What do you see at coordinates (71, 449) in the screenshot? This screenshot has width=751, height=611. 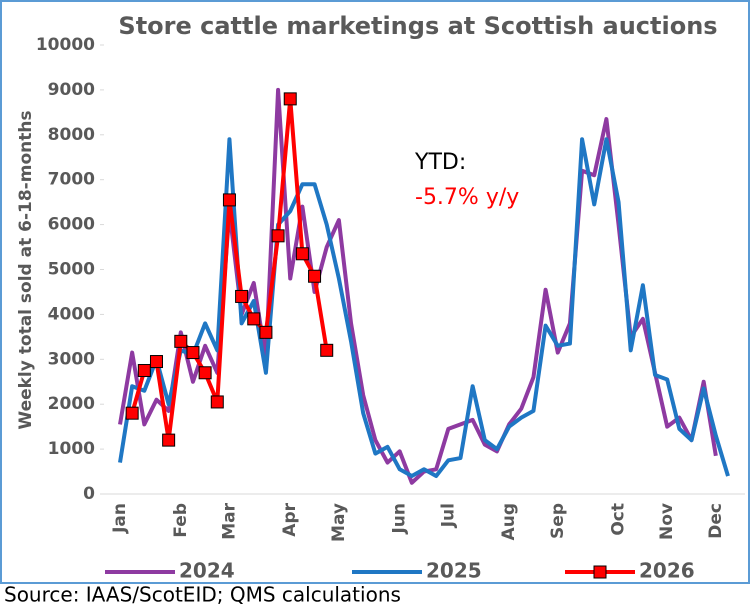 I see `y-tick-label: 1000` at bounding box center [71, 449].